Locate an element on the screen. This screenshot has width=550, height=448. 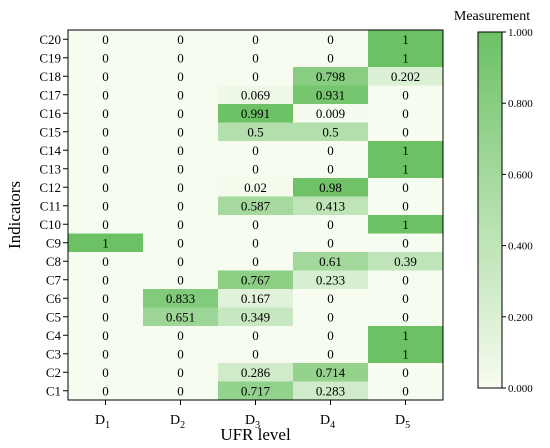
cell-value-label: 0.587 is located at coordinates (256, 205).